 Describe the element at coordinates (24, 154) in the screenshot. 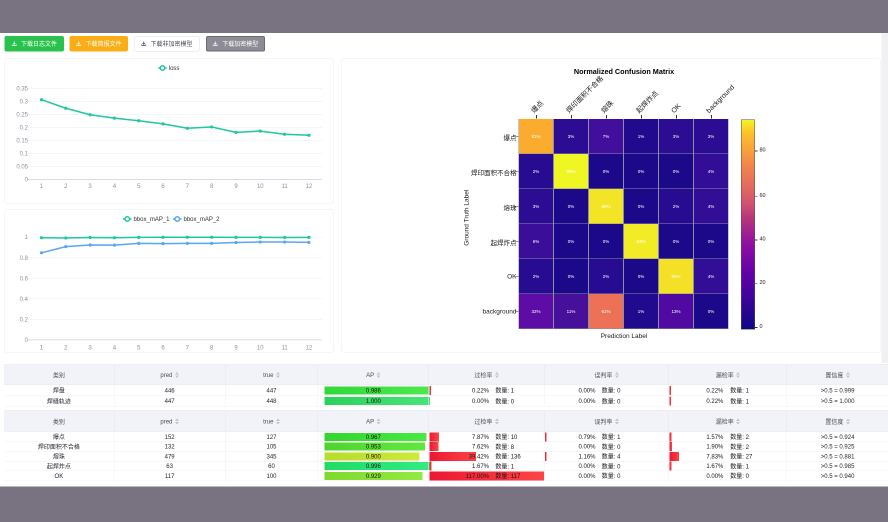

I see `svg-text: 0.1` at that location.